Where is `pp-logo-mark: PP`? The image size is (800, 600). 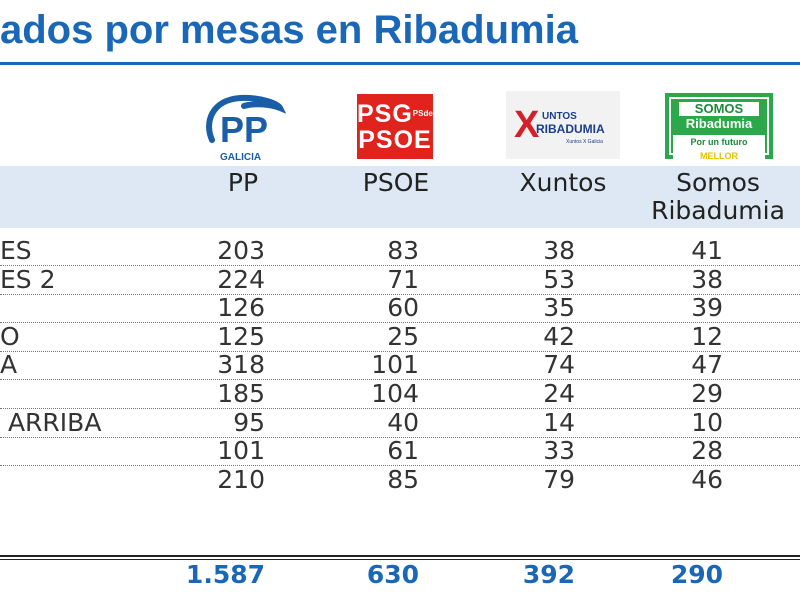
pp-logo-mark: PP is located at coordinates (244, 129).